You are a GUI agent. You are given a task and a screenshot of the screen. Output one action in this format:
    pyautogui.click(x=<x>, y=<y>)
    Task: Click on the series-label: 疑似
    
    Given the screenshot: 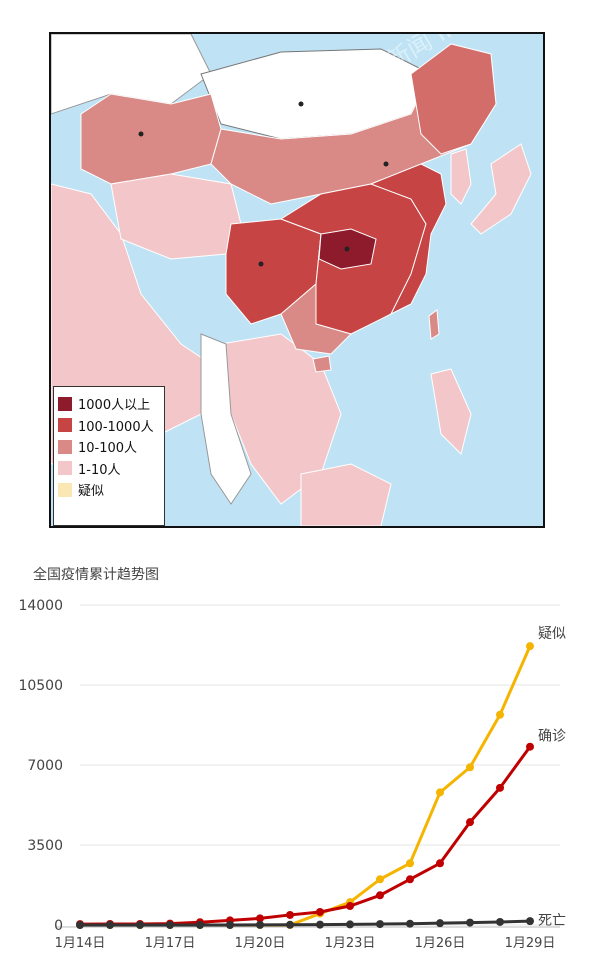 What is the action you would take?
    pyautogui.click(x=552, y=634)
    